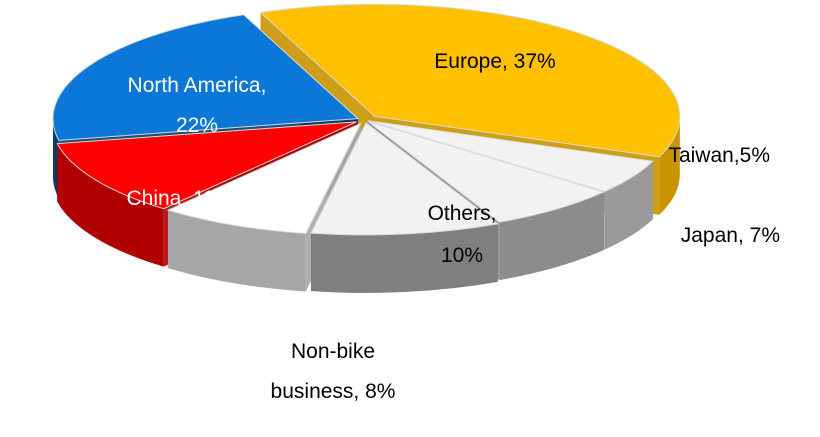 The height and width of the screenshot is (437, 820). I want to click on slice-japan, so click(486, 171).